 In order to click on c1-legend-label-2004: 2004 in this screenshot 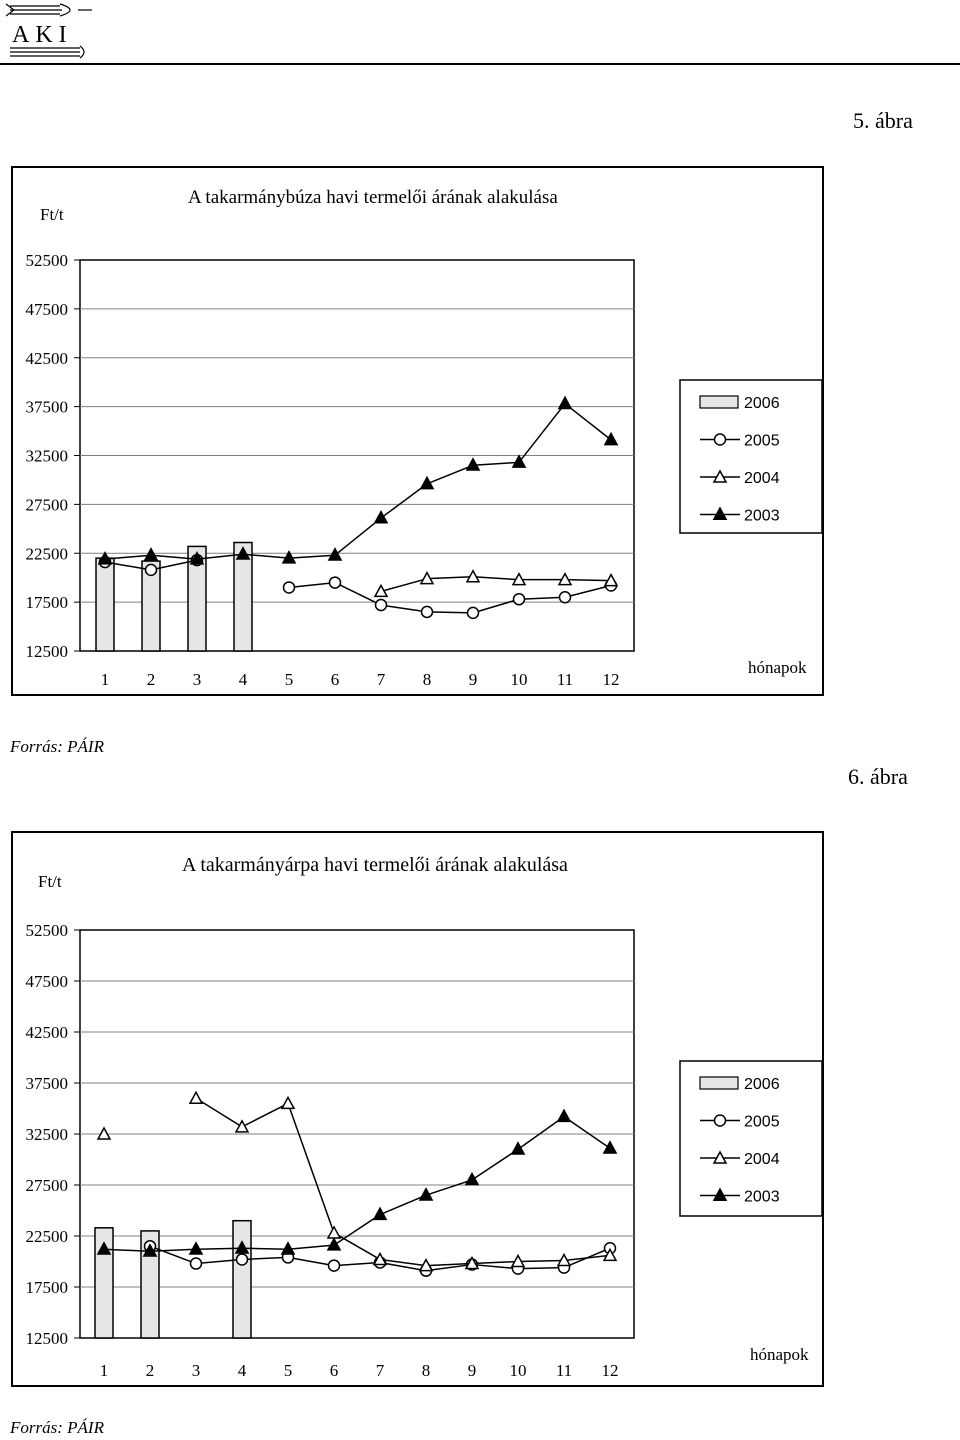, I will do `click(762, 478)`.